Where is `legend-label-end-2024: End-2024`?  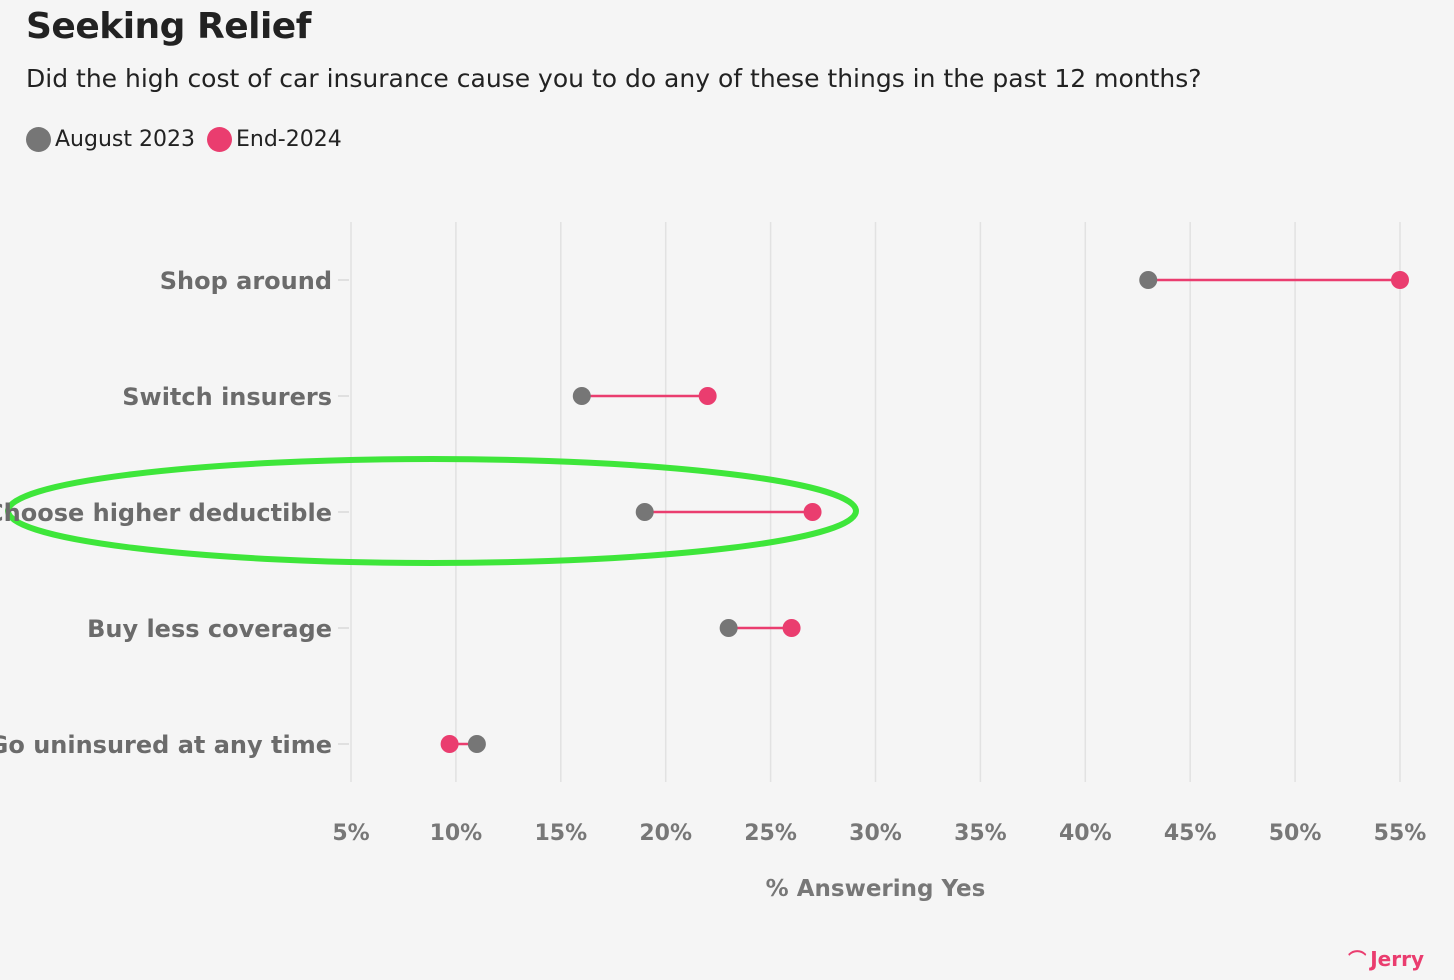
legend-label-end-2024: End-2024 is located at coordinates (288, 139).